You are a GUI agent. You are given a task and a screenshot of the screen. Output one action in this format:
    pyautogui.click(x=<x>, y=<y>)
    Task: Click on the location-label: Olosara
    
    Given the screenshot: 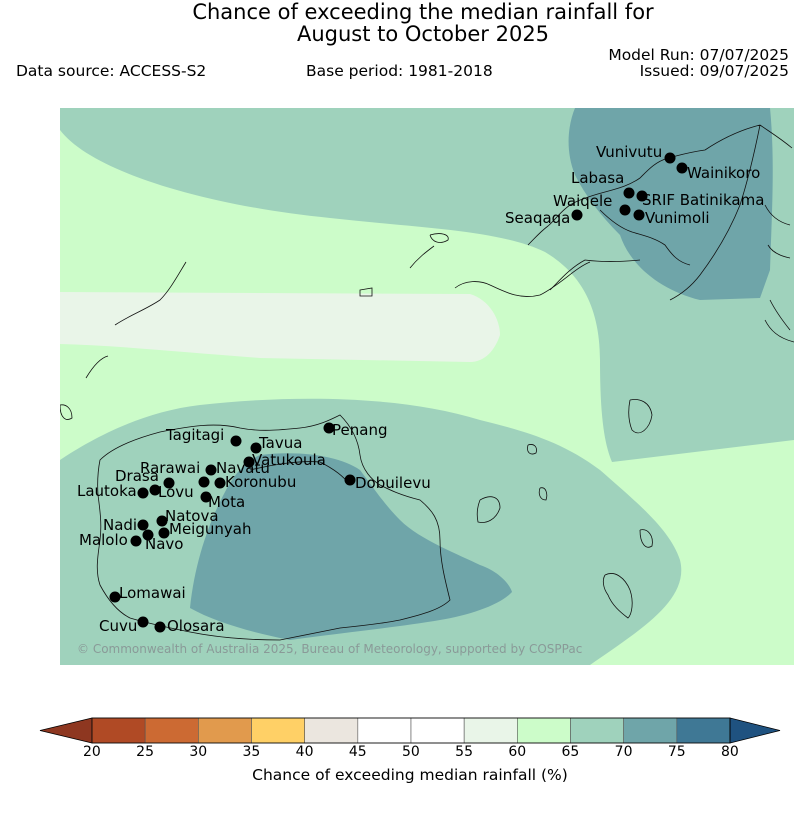 What is the action you would take?
    pyautogui.click(x=196, y=626)
    